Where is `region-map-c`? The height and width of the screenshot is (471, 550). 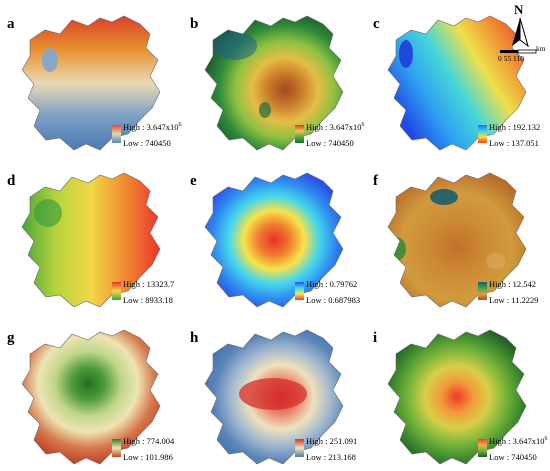
region-map-c is located at coordinates (457, 83).